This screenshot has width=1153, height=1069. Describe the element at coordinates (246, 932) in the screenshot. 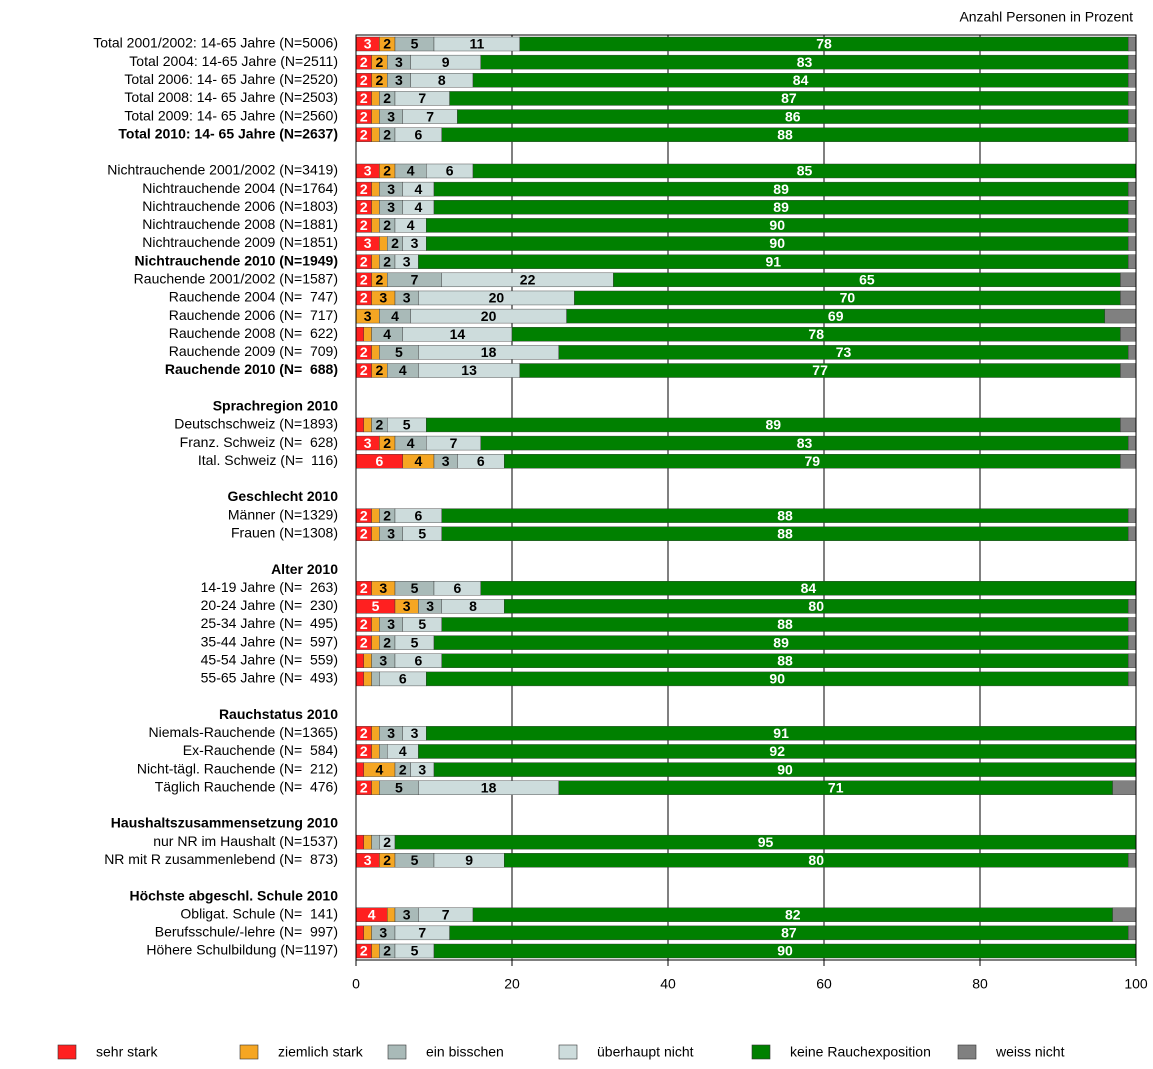

I see `category-label: Berufsschule/-lehre (N= 997)` at that location.